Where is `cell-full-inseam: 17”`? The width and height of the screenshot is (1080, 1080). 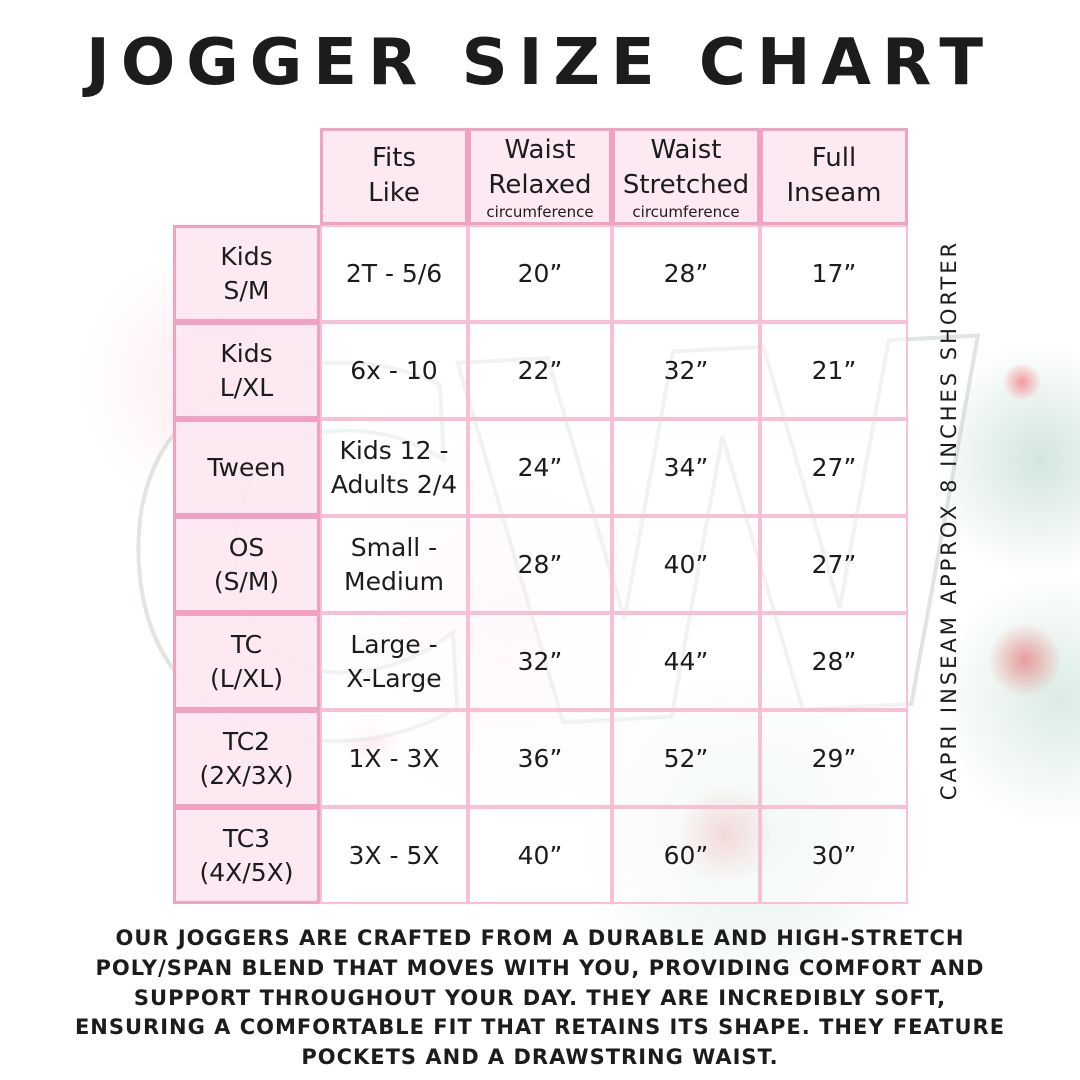
cell-full-inseam: 17” is located at coordinates (834, 273).